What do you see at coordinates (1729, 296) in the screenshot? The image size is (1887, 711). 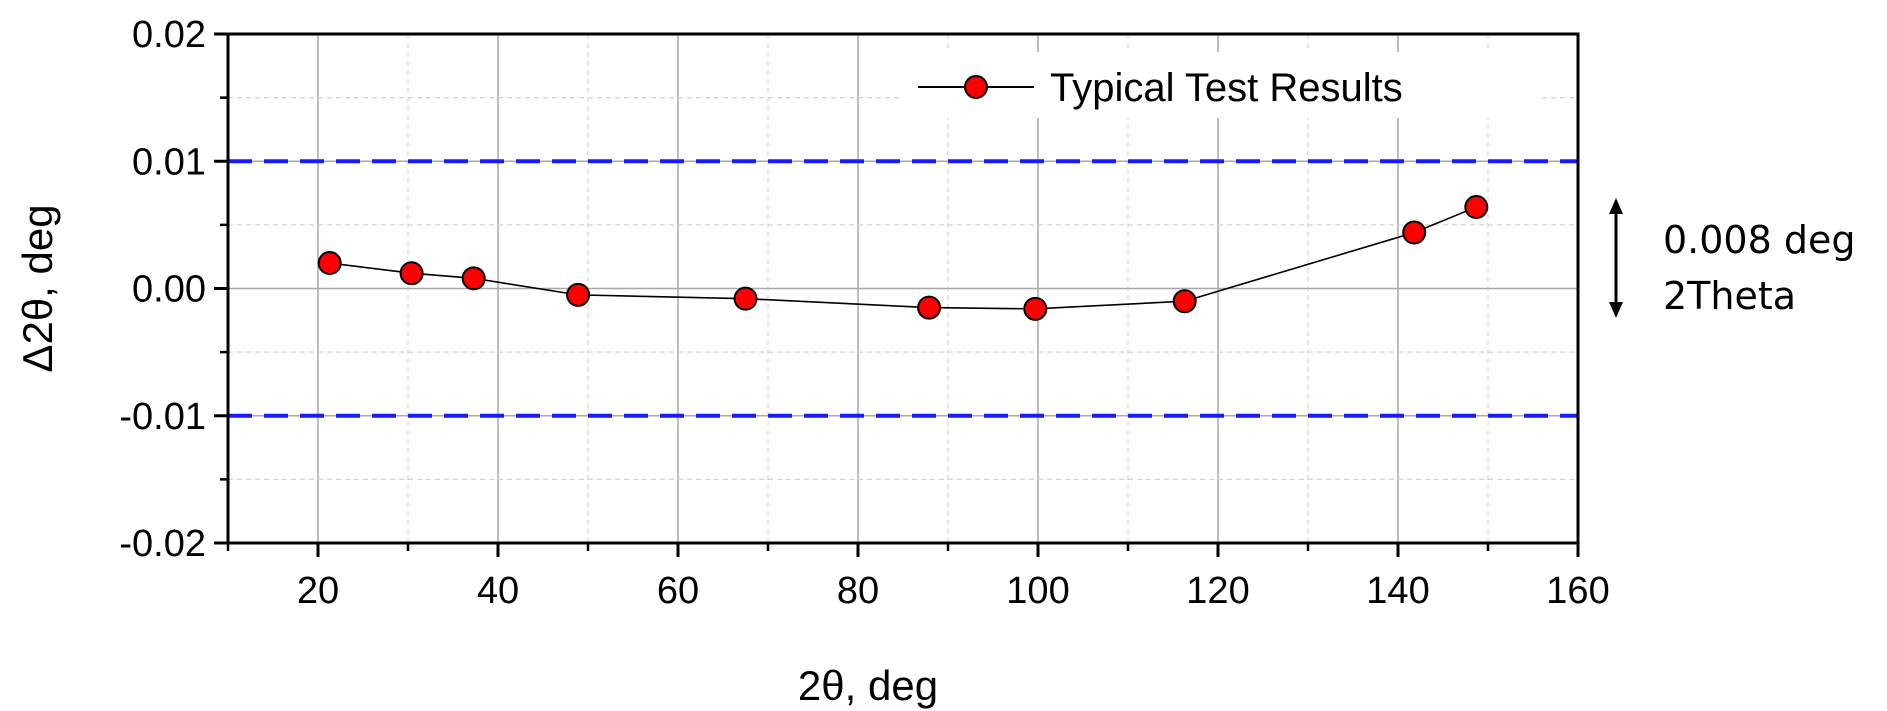 I see `annotation-line-2: 2Theta` at bounding box center [1729, 296].